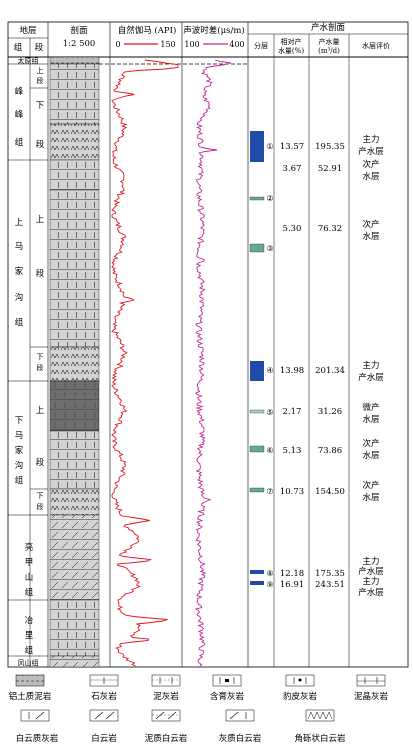 The height and width of the screenshot is (753, 413). Describe the element at coordinates (74, 460) in the screenshot. I see `litho-xmj-mid` at that location.